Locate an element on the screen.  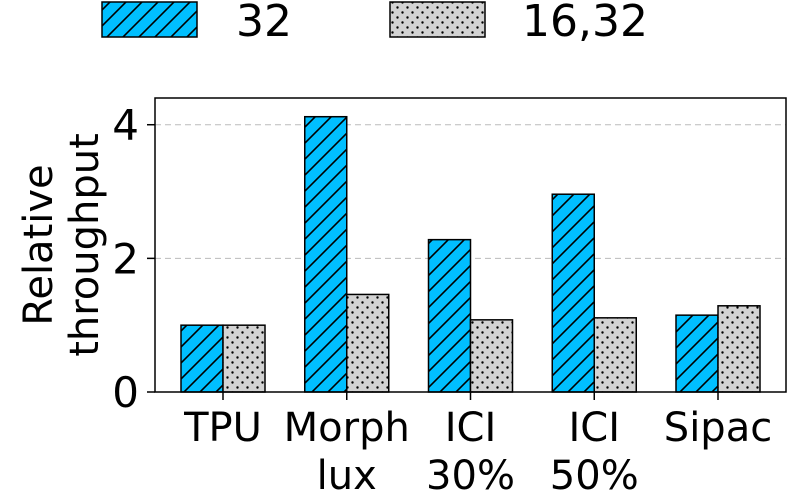
x-tick-label: TPU is located at coordinates (222, 428).